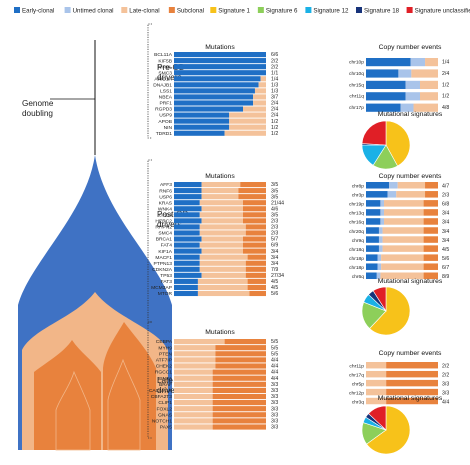 This screenshot has height=465, width=470. Describe the element at coordinates (274, 240) in the screenshot. I see `mutation-count: 5/7` at that location.